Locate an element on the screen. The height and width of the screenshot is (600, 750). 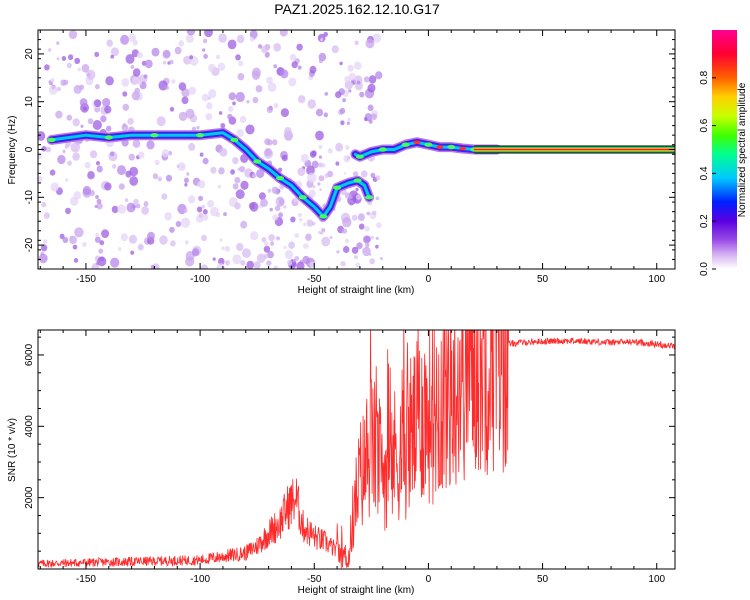
chart-title: PAZ1.2025.162.12.10.G17 is located at coordinates (357, 9).